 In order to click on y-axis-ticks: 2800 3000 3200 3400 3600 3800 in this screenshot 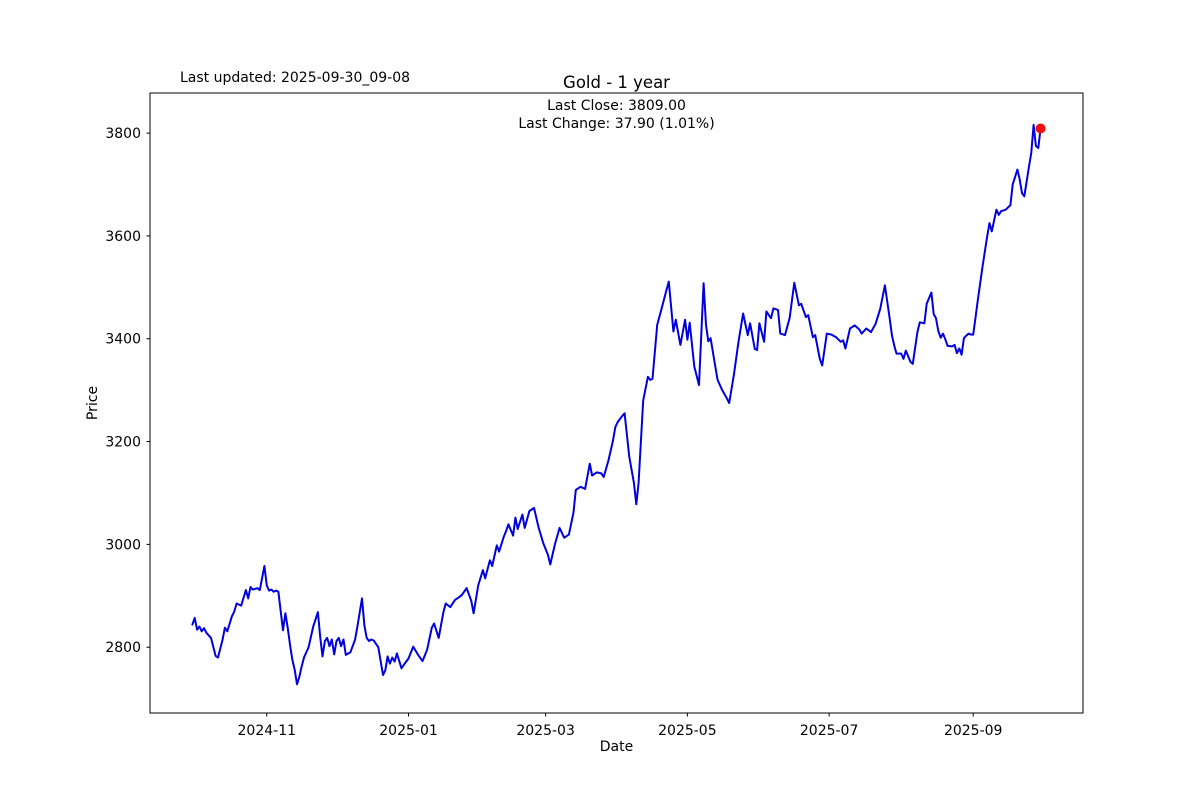, I will do `click(127, 391)`.